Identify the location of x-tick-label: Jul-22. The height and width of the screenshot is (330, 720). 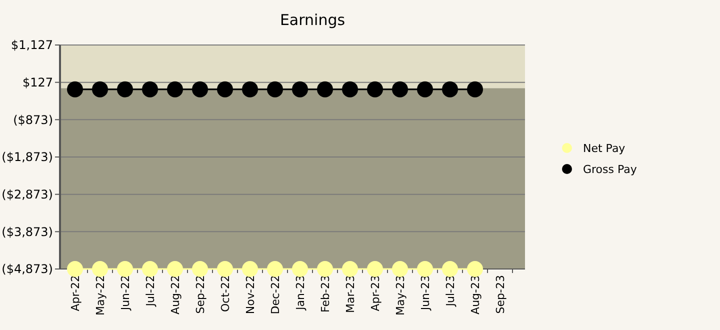
(150, 291).